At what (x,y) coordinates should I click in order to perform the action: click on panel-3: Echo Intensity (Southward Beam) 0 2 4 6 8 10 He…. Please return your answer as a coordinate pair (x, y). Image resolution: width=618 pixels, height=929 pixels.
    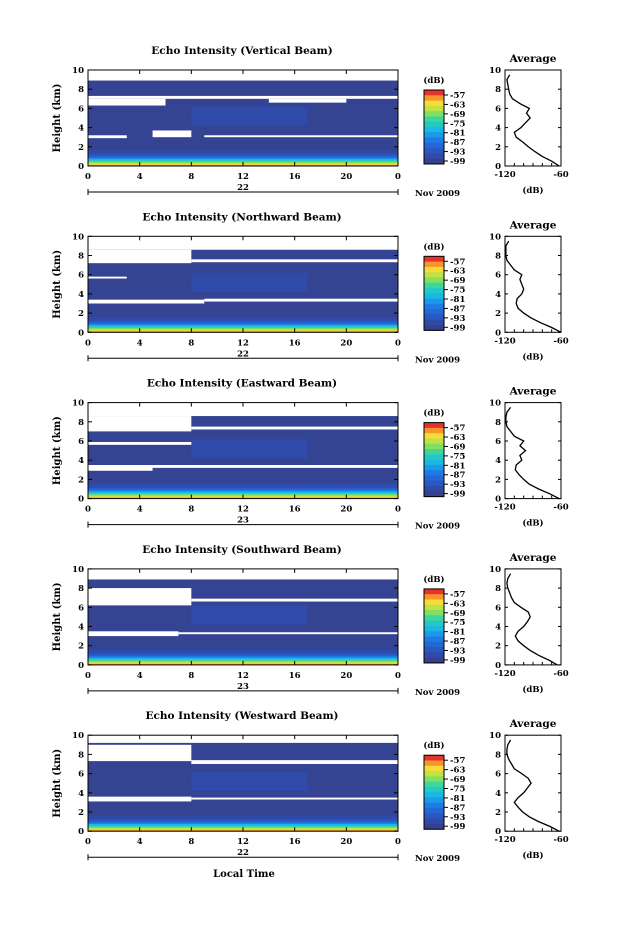
    Looking at the image, I should click on (310, 621).